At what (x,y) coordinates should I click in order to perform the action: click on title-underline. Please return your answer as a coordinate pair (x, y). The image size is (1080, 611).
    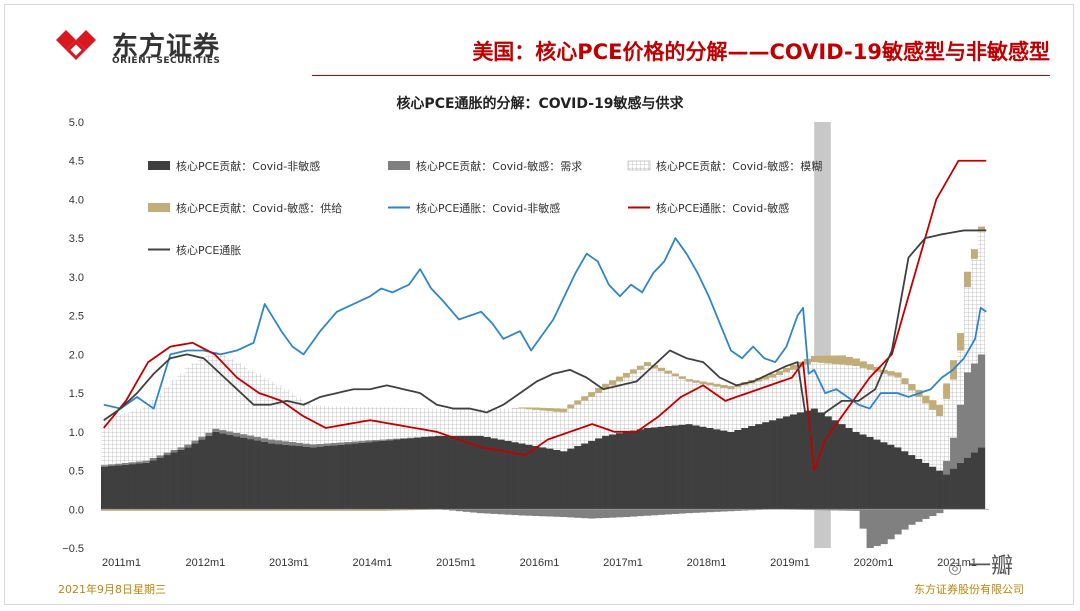
    Looking at the image, I should click on (681, 75).